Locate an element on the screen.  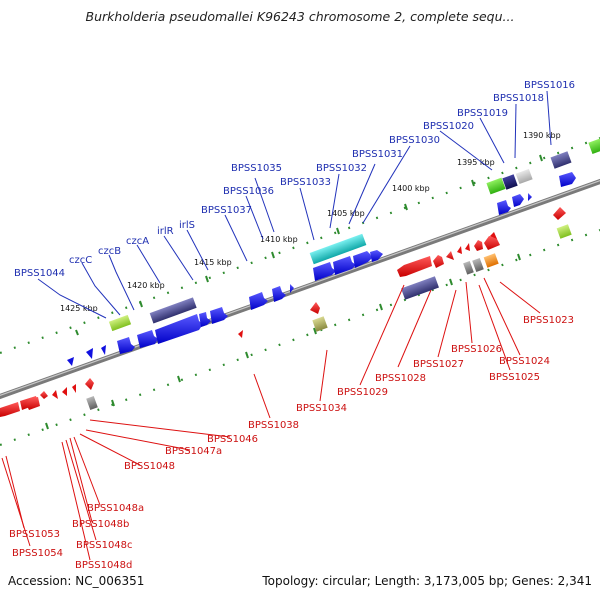
gene-label: czcA is located at coordinates (137, 241).